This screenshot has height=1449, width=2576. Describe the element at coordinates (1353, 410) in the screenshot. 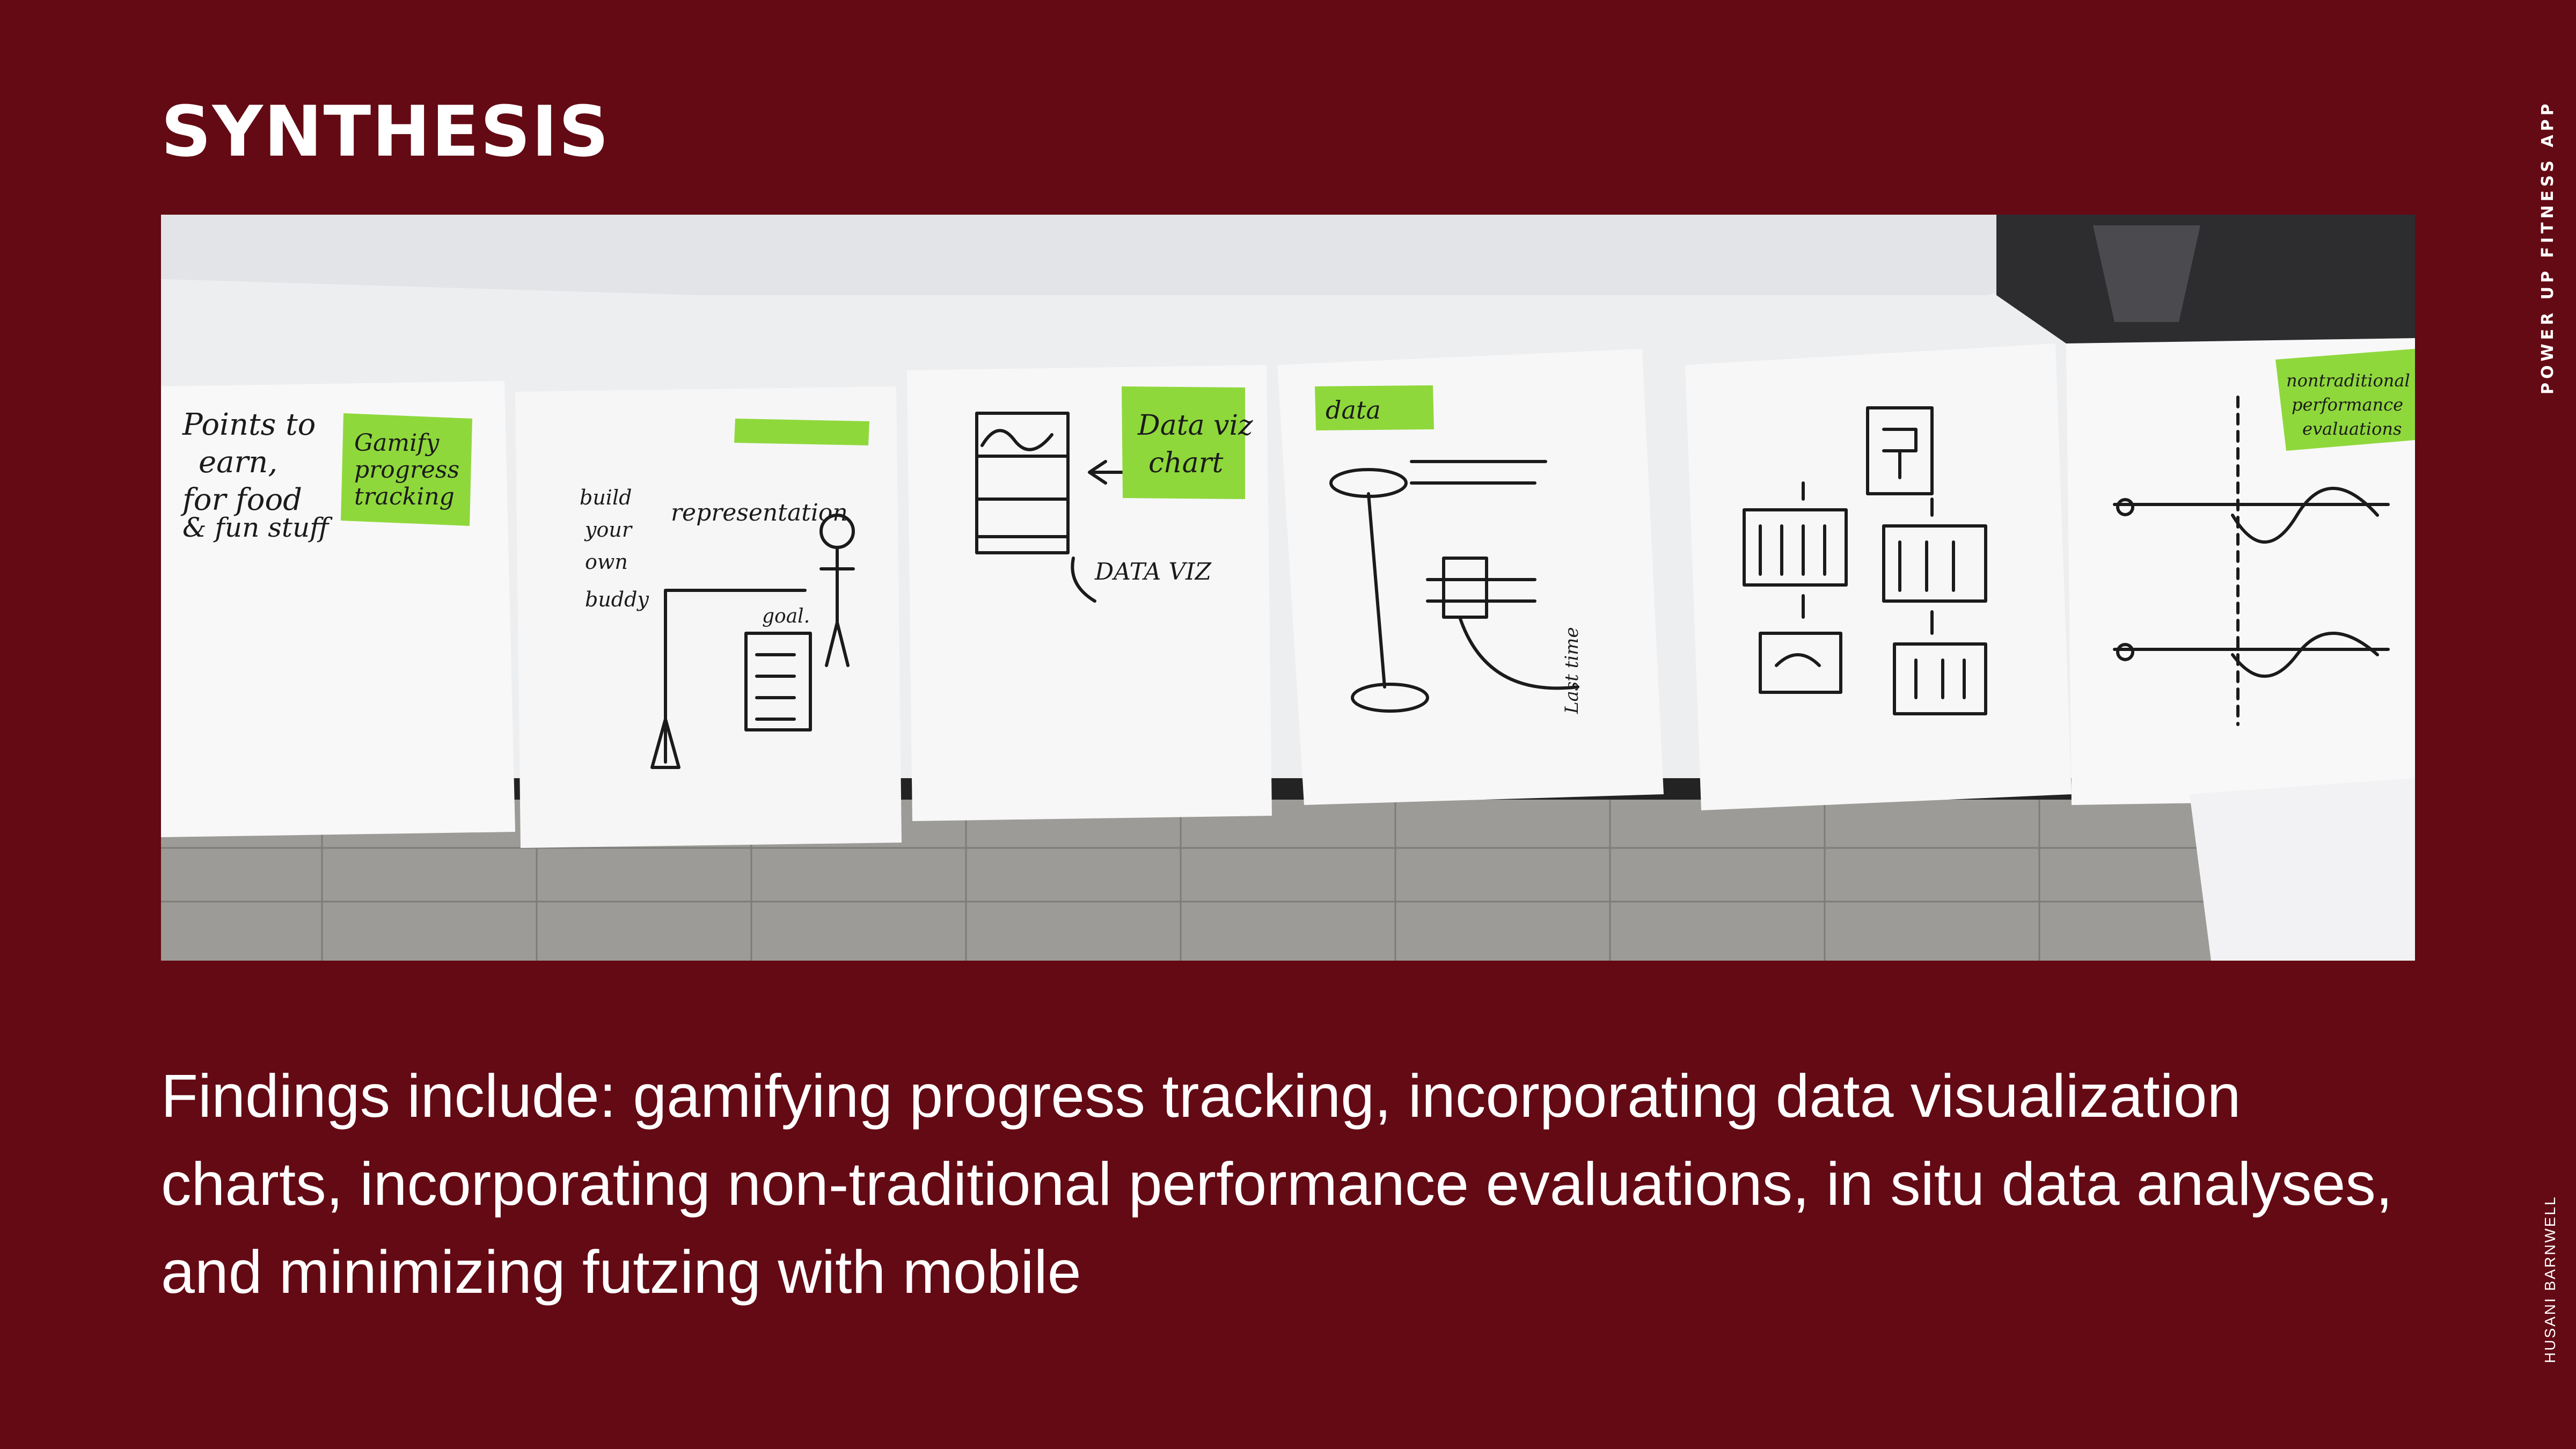

I see `sticky-data: data` at that location.